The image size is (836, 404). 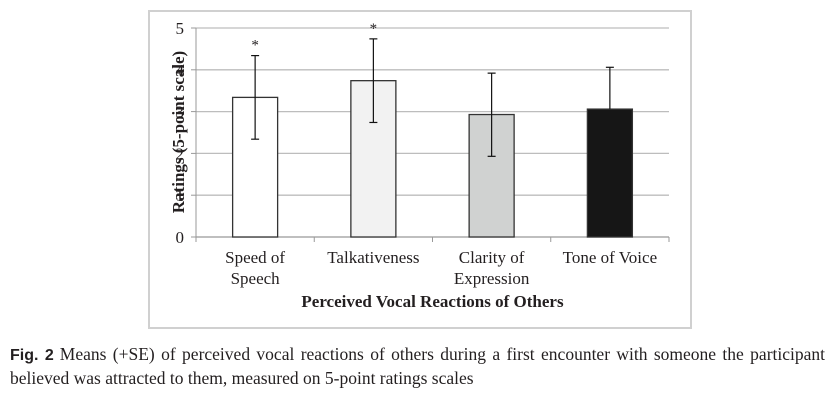 What do you see at coordinates (180, 237) in the screenshot?
I see `y-tick-label: 0` at bounding box center [180, 237].